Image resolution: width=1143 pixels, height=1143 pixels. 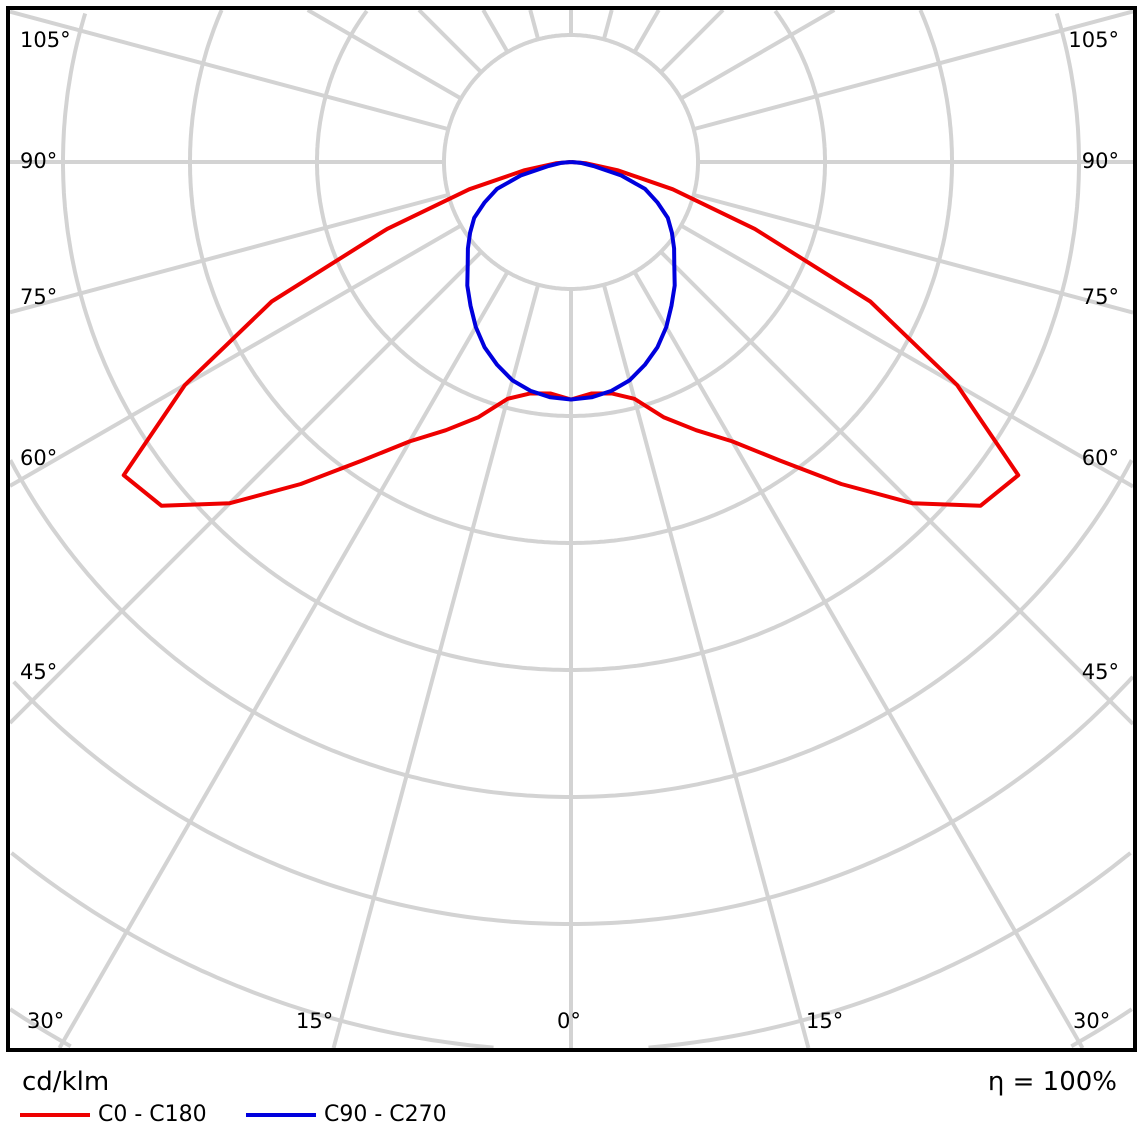 I want to click on legend-label: C90 - C270, so click(x=385, y=1114).